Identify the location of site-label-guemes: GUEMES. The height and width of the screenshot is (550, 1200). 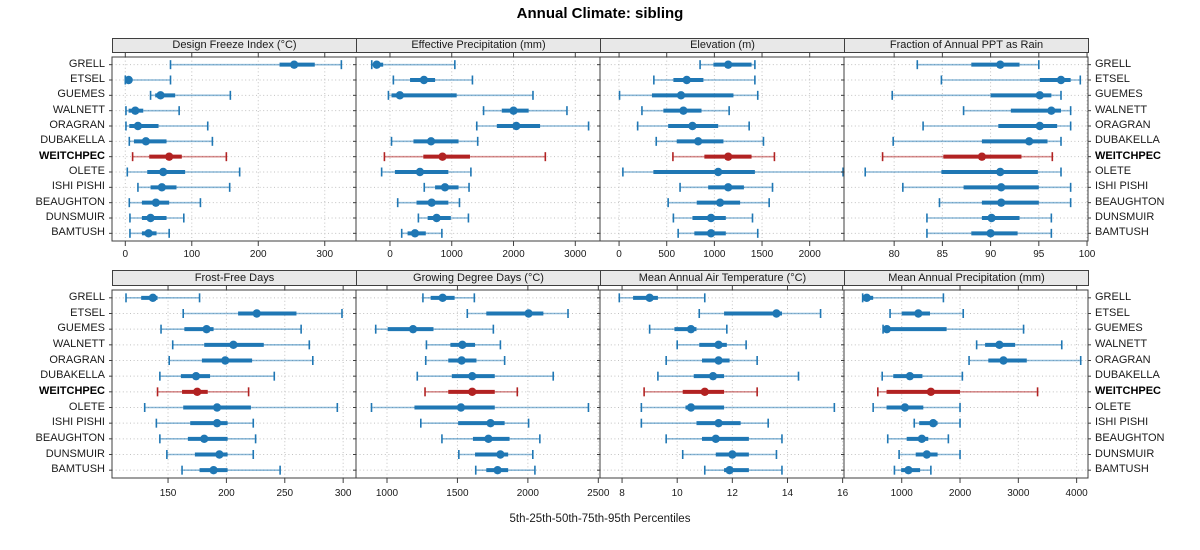
(81, 94).